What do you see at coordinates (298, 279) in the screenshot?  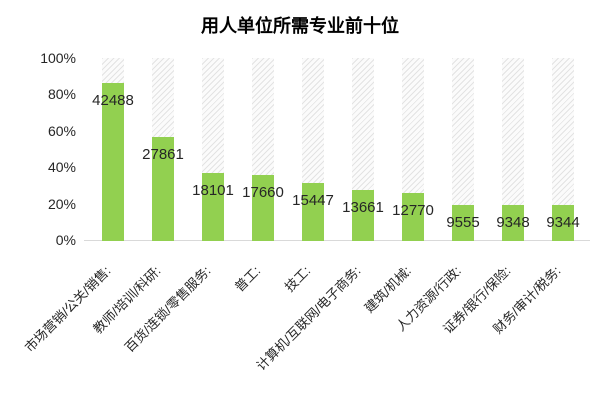 I see `x-axis-category-text: 技工:` at bounding box center [298, 279].